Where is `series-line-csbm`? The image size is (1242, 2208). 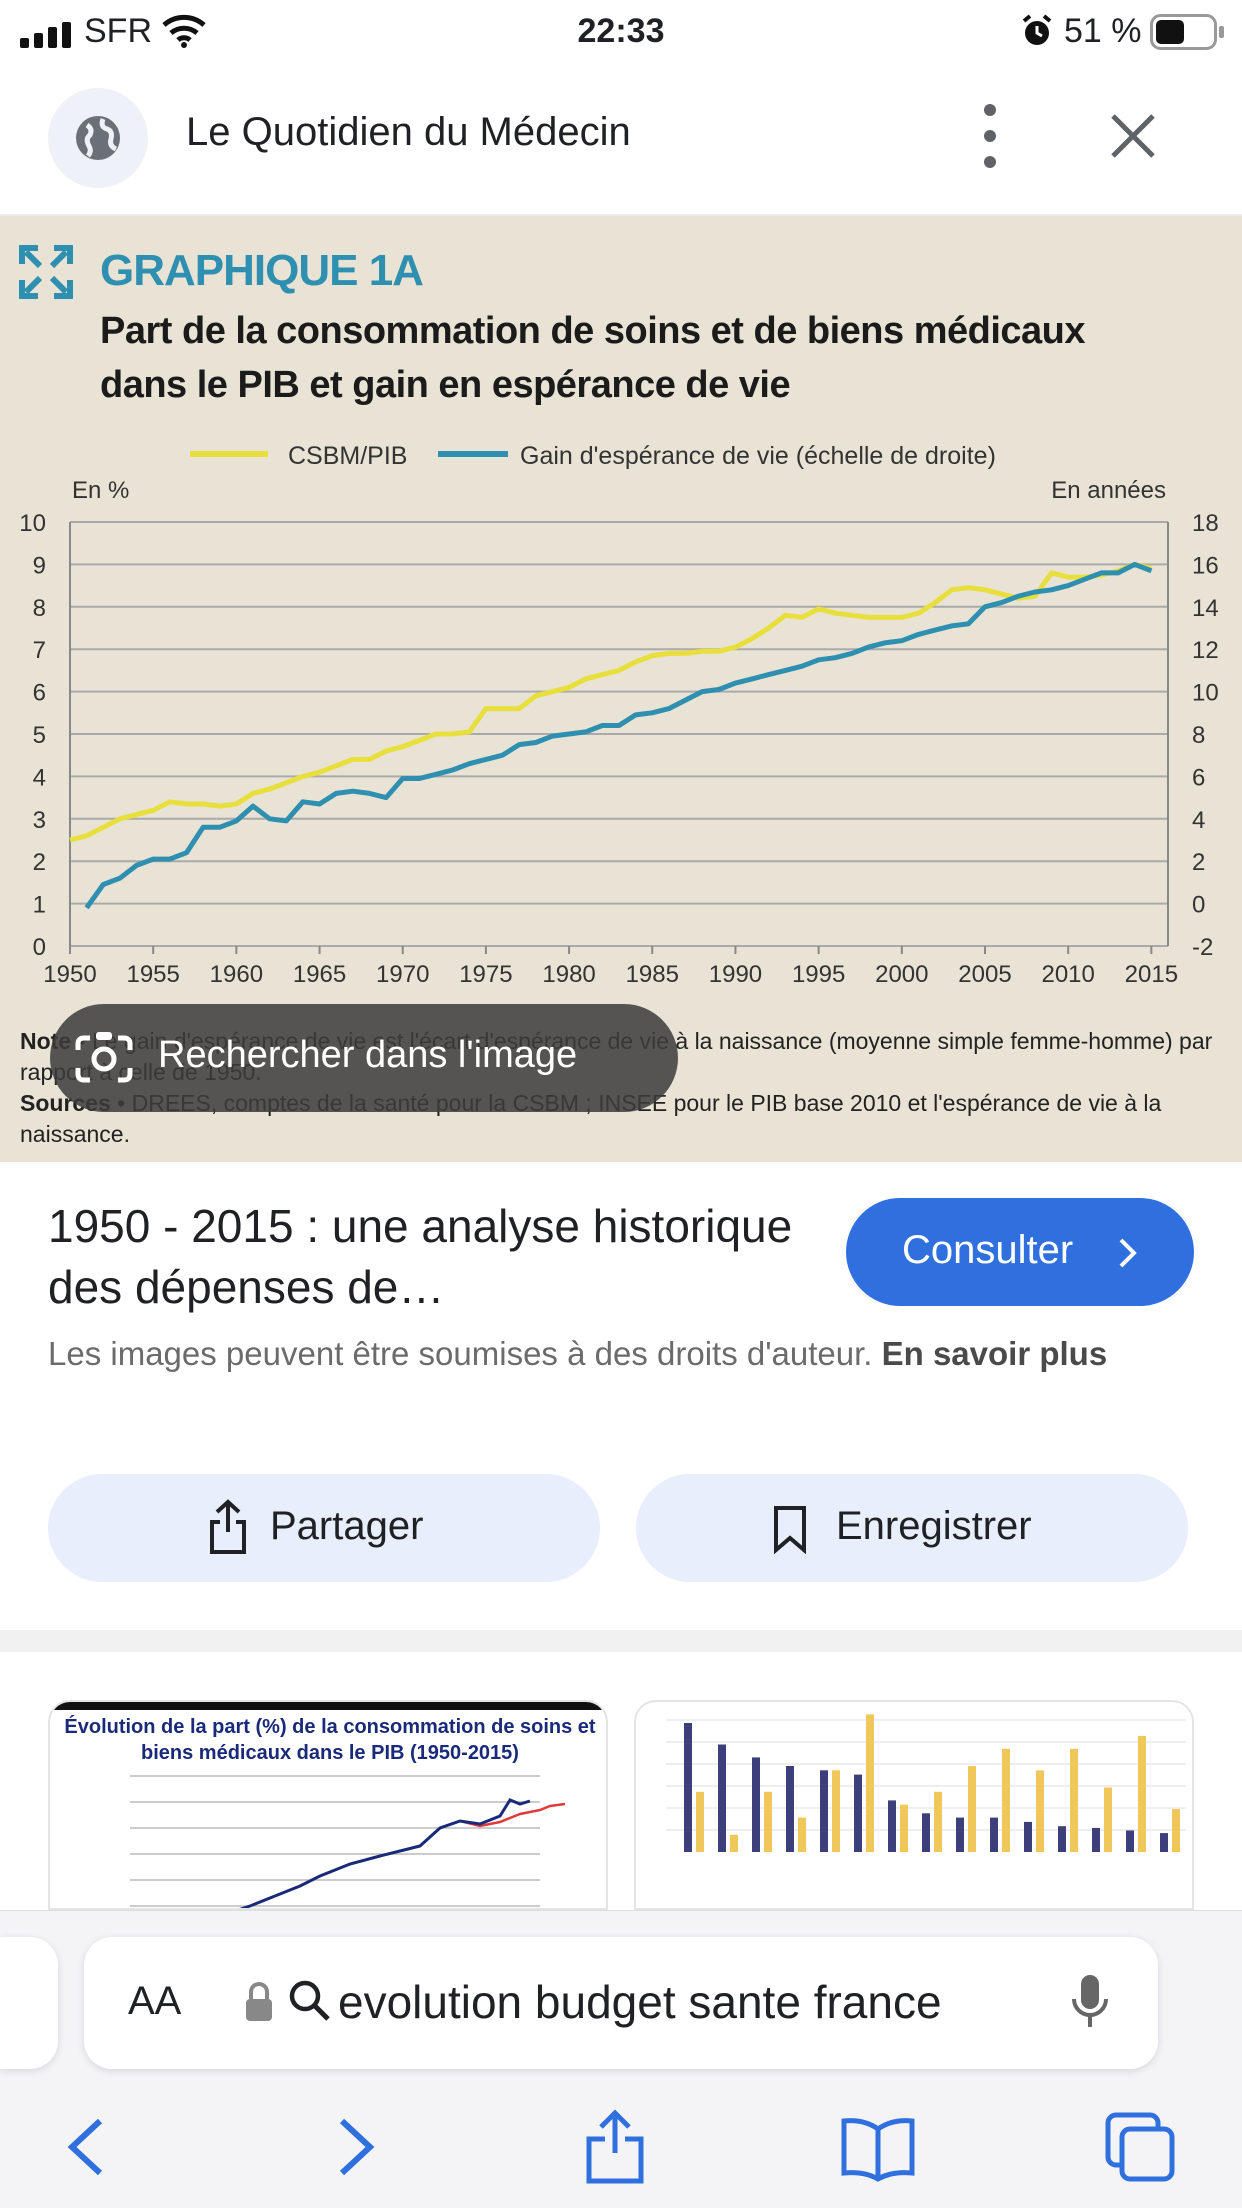 series-line-csbm is located at coordinates (611, 702).